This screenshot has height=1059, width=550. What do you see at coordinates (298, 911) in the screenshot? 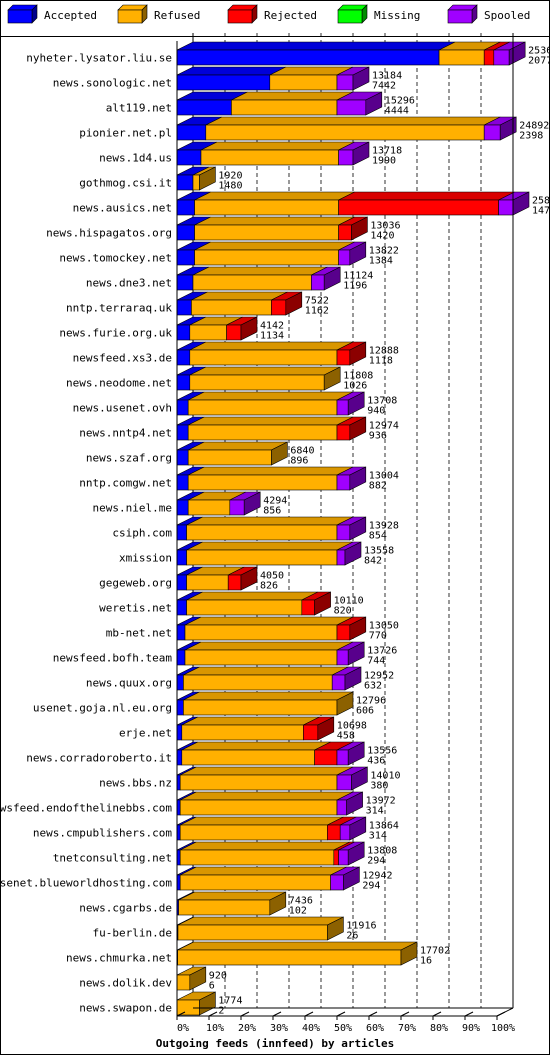
I see `accepted-value-label: 102` at bounding box center [298, 911].